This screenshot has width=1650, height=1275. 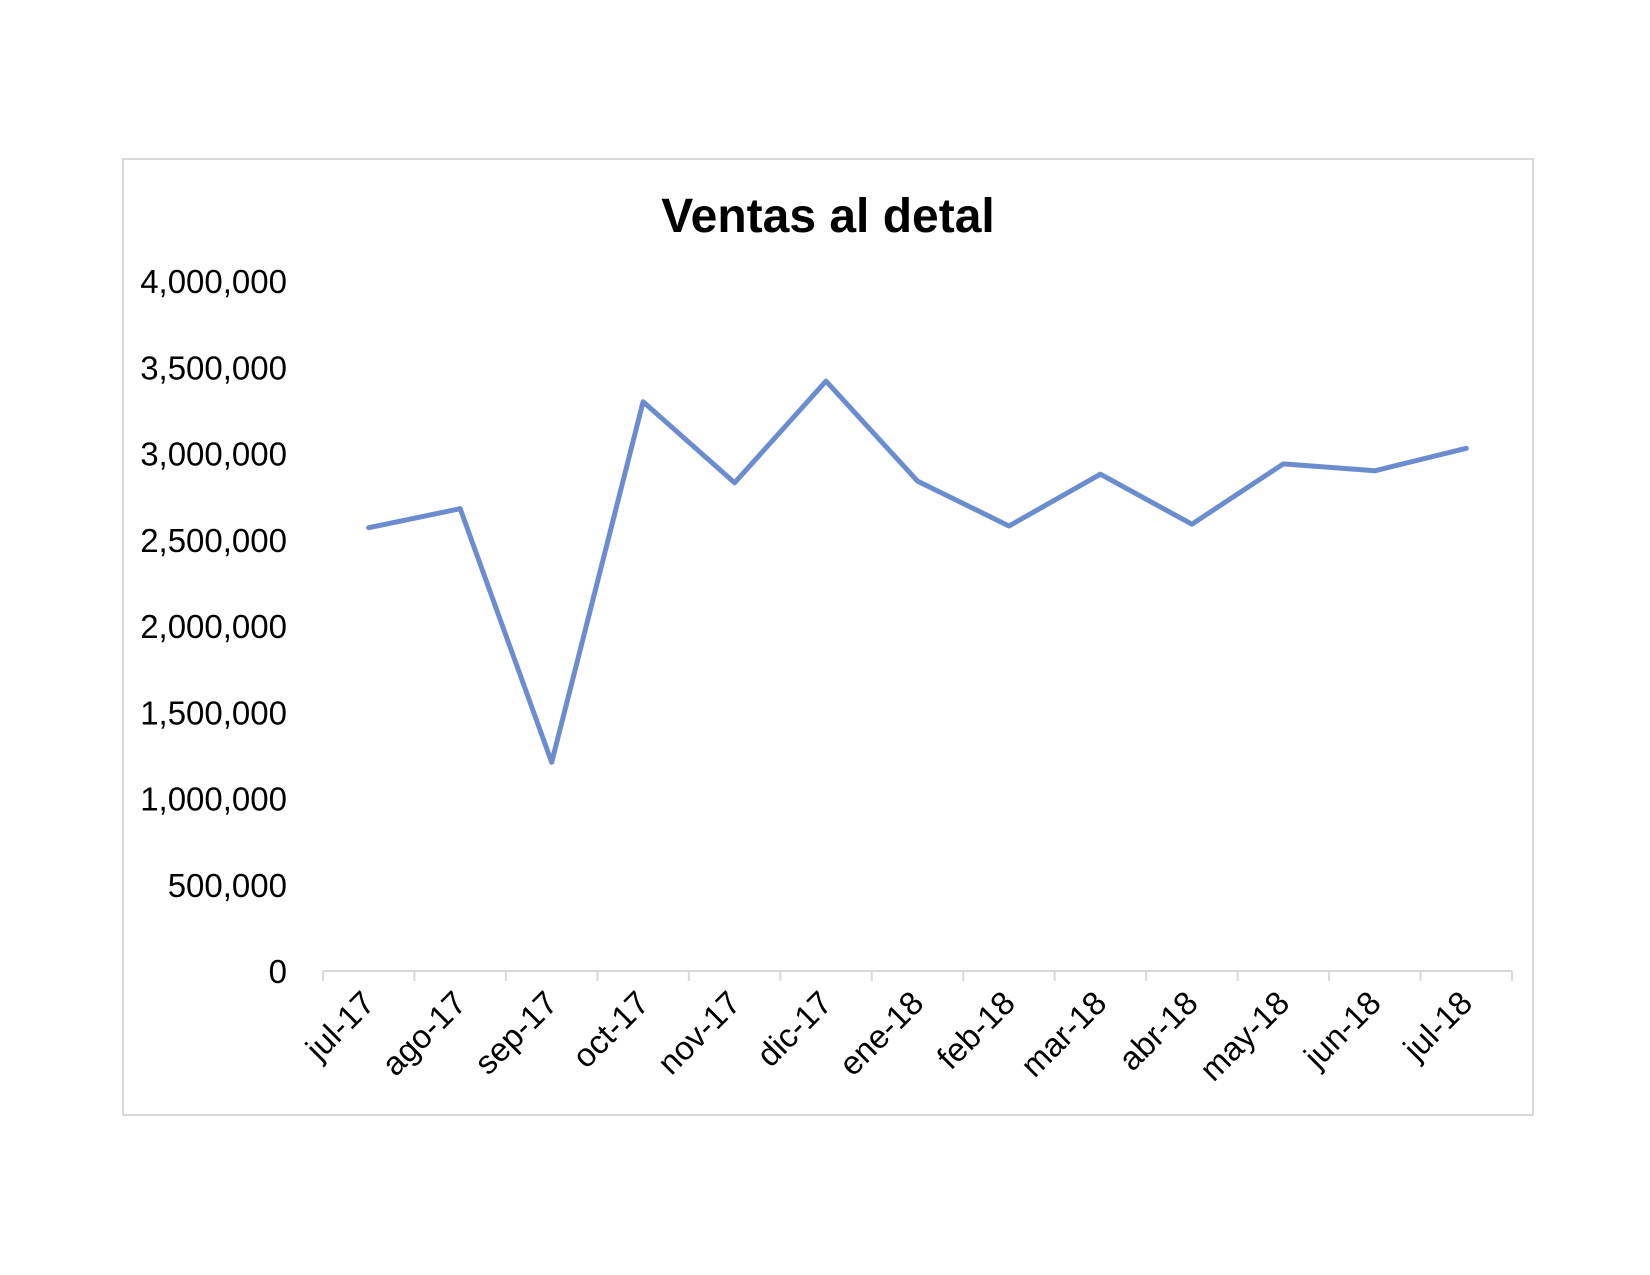 What do you see at coordinates (1063, 1034) in the screenshot?
I see `x-tick-label: mar-18` at bounding box center [1063, 1034].